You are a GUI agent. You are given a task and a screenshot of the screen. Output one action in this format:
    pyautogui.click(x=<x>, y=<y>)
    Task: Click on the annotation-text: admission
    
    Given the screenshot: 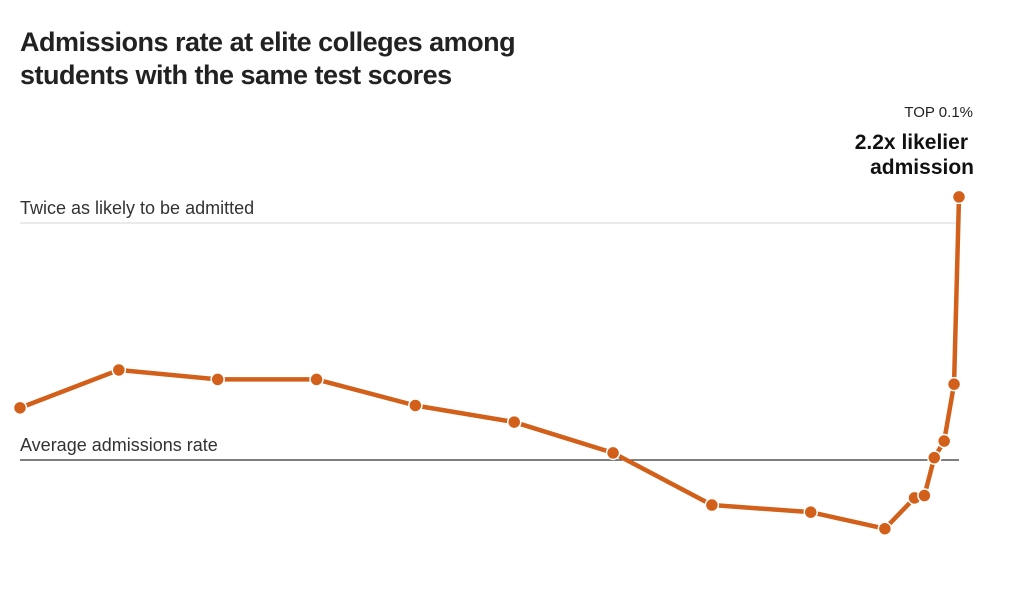 What is the action you would take?
    pyautogui.click(x=922, y=167)
    